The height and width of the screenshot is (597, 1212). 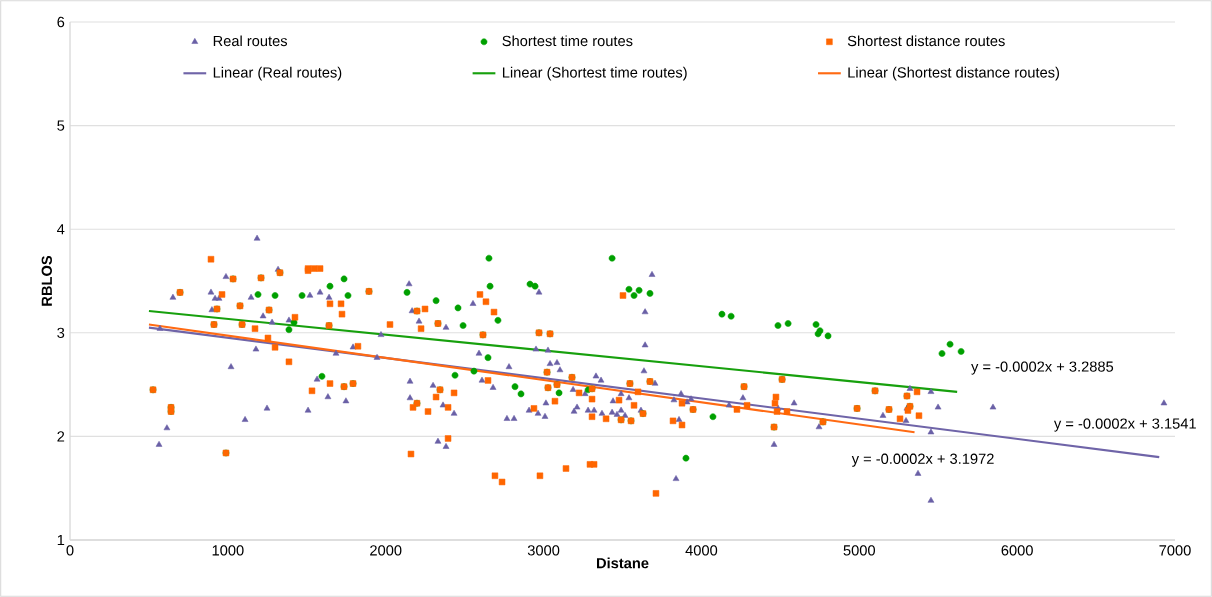 I want to click on legend-label: Real routes, so click(x=250, y=41).